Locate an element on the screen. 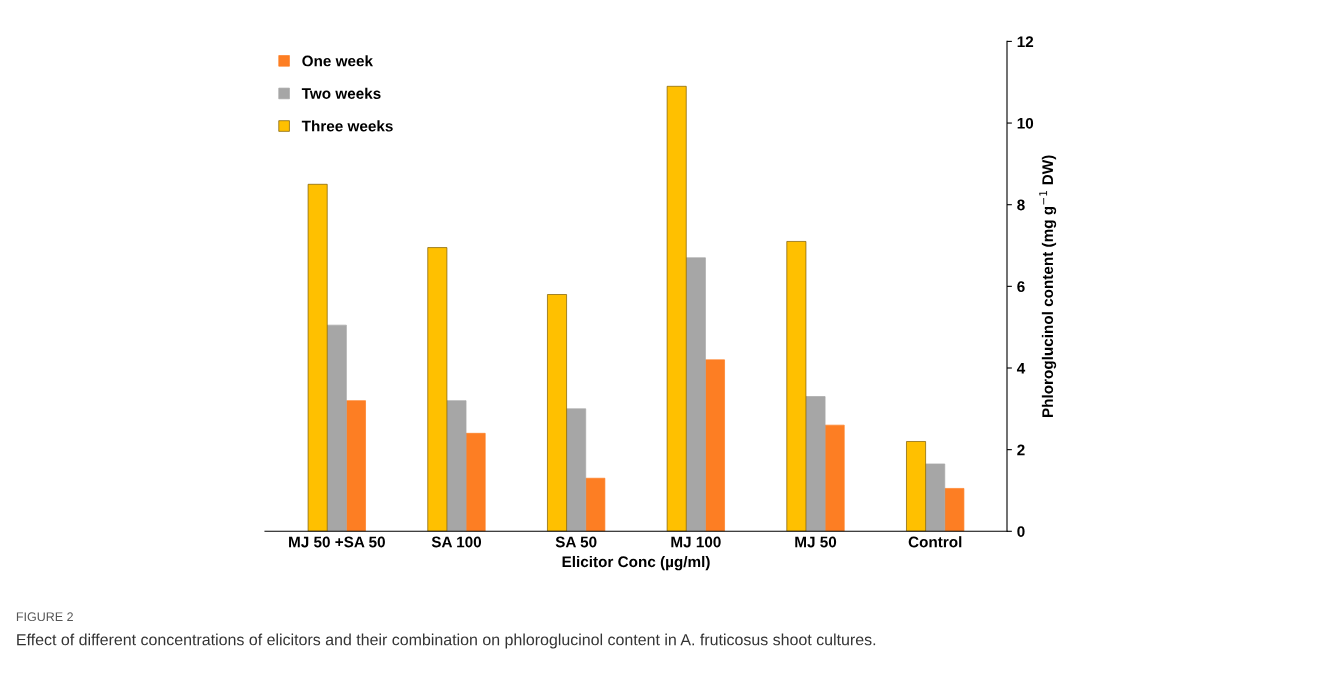 This screenshot has width=1325, height=690. y-tick-label: 8 is located at coordinates (1021, 205).